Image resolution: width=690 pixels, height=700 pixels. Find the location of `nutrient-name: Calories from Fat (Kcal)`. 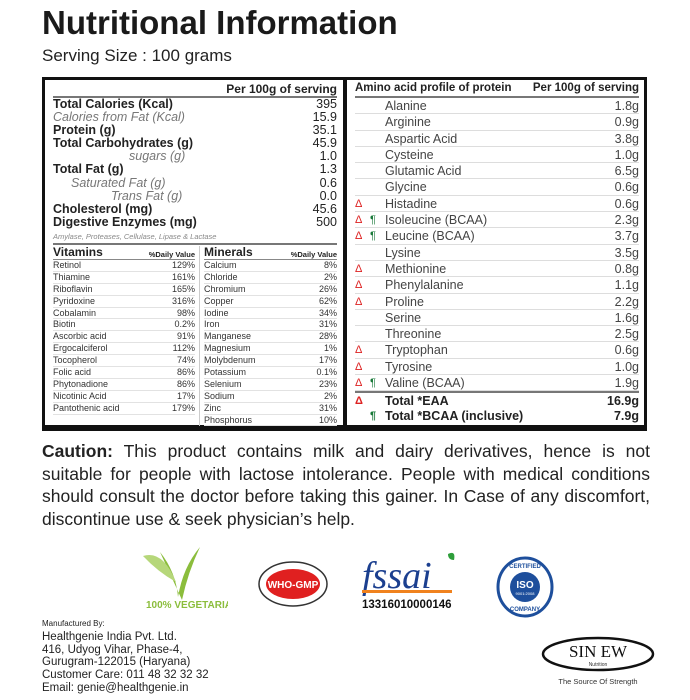

nutrient-name: Calories from Fat (Kcal) is located at coordinates (119, 117).